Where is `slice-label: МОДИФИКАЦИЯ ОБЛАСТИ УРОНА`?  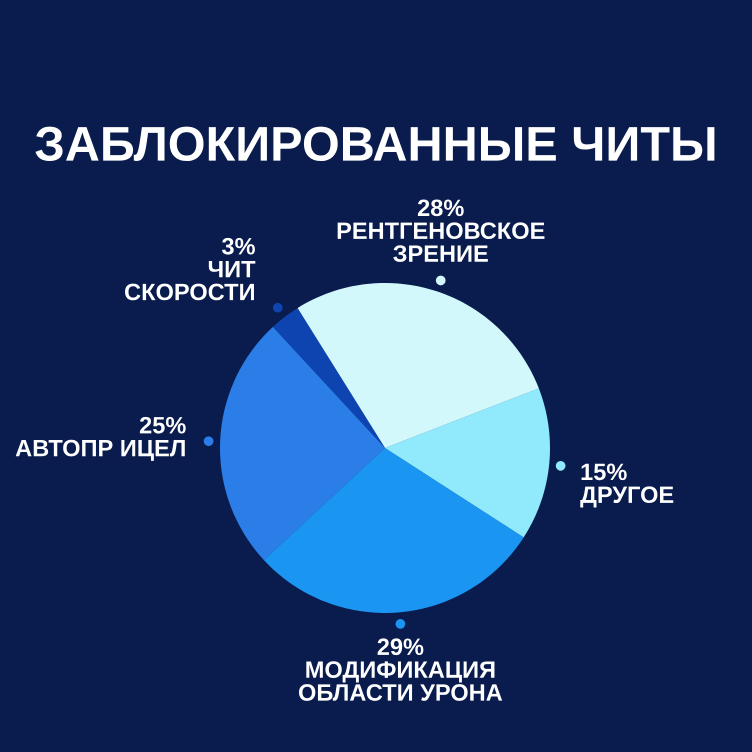 slice-label: МОДИФИКАЦИЯ ОБЛАСТИ УРОНА is located at coordinates (400, 681).